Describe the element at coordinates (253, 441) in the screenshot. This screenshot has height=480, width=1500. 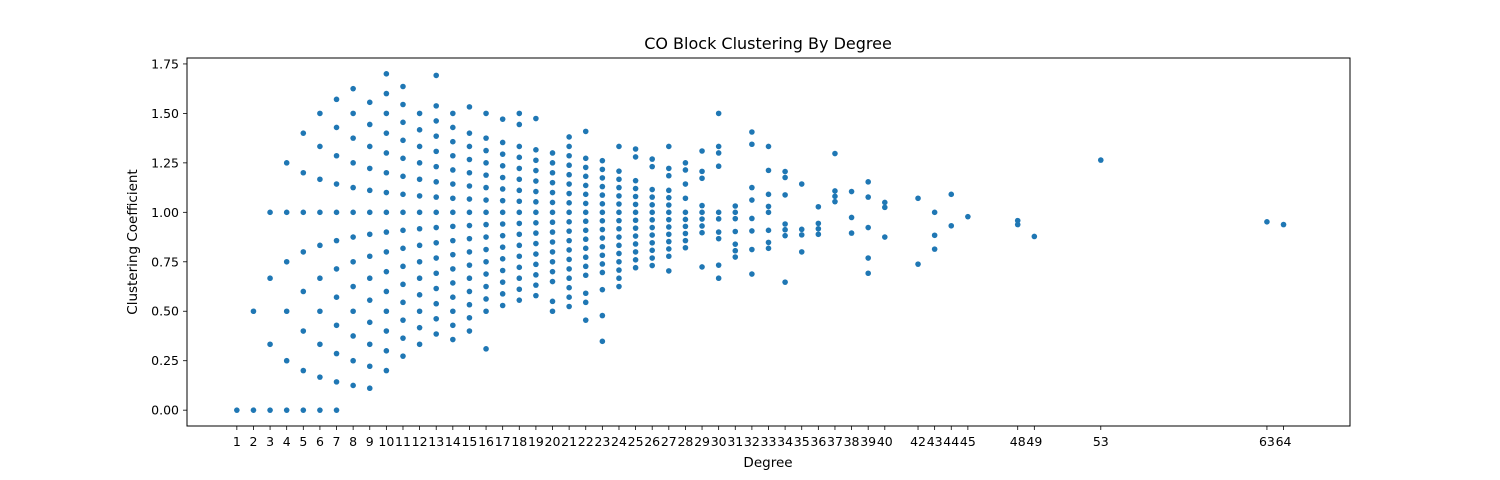
I see `x-tick-label: 2` at that location.